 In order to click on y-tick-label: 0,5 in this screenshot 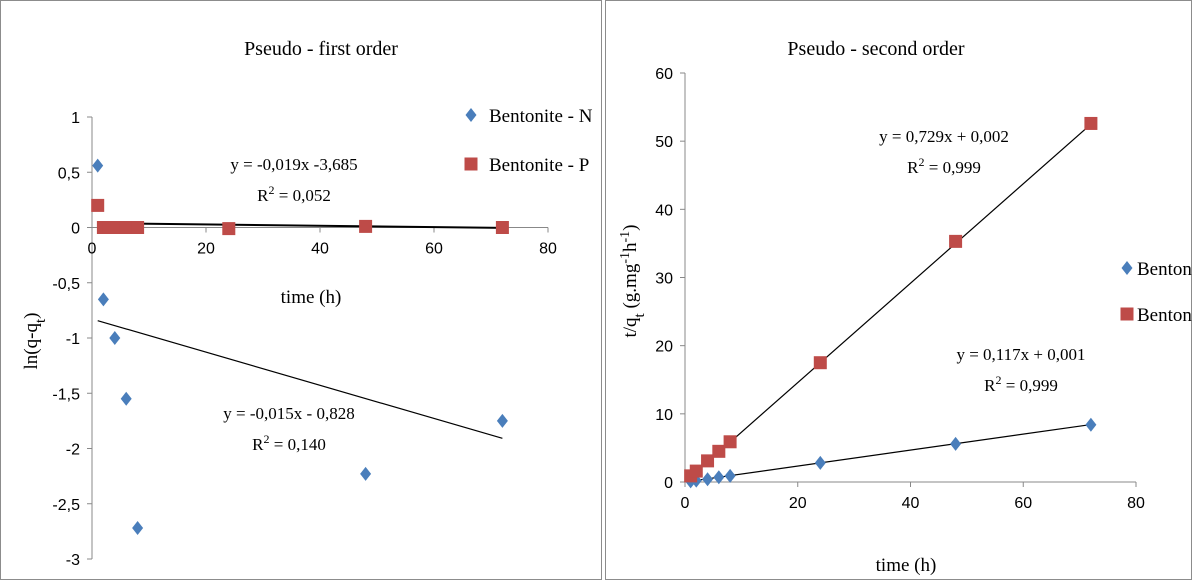, I will do `click(69, 173)`.